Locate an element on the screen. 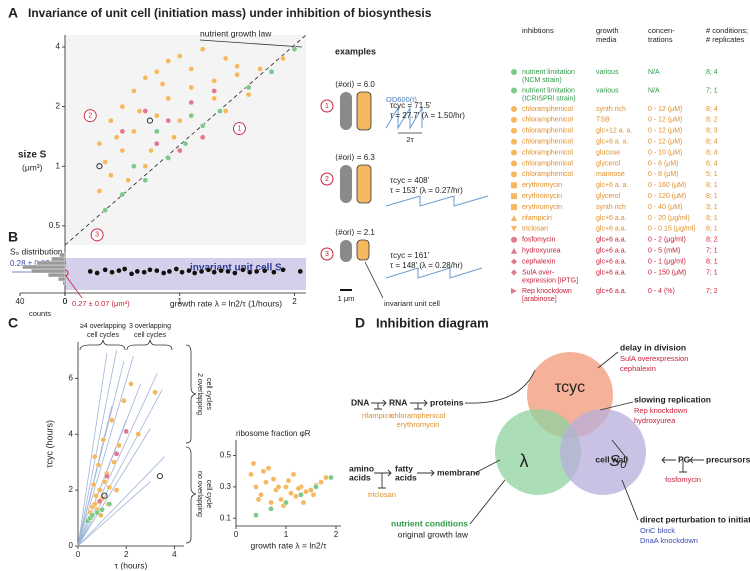 This screenshot has height=571, width=750. label: chloramphenicol is located at coordinates (418, 415).